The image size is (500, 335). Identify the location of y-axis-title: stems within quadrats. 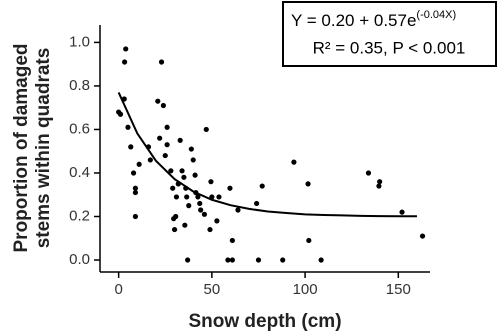
(43, 148).